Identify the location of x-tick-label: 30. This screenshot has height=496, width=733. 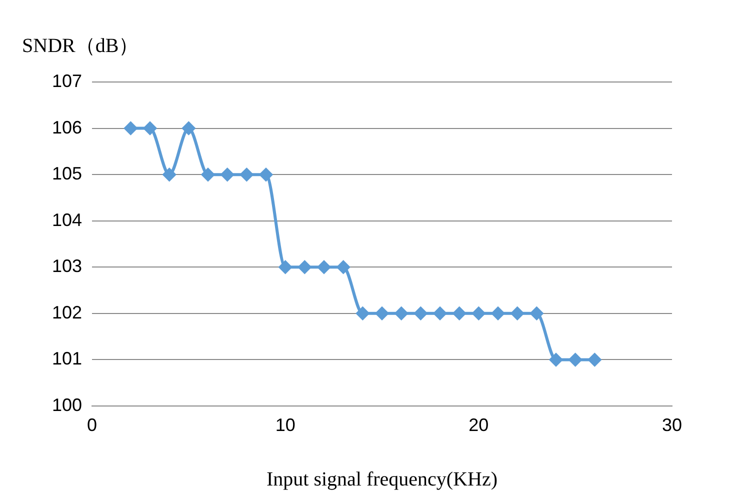
(672, 424).